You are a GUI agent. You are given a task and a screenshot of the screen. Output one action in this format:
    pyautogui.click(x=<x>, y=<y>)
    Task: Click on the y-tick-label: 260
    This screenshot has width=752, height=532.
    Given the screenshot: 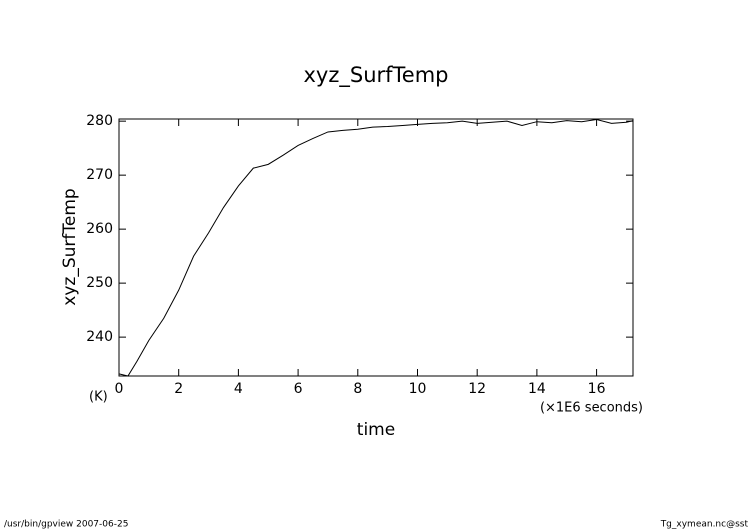 What is the action you would take?
    pyautogui.click(x=99, y=229)
    